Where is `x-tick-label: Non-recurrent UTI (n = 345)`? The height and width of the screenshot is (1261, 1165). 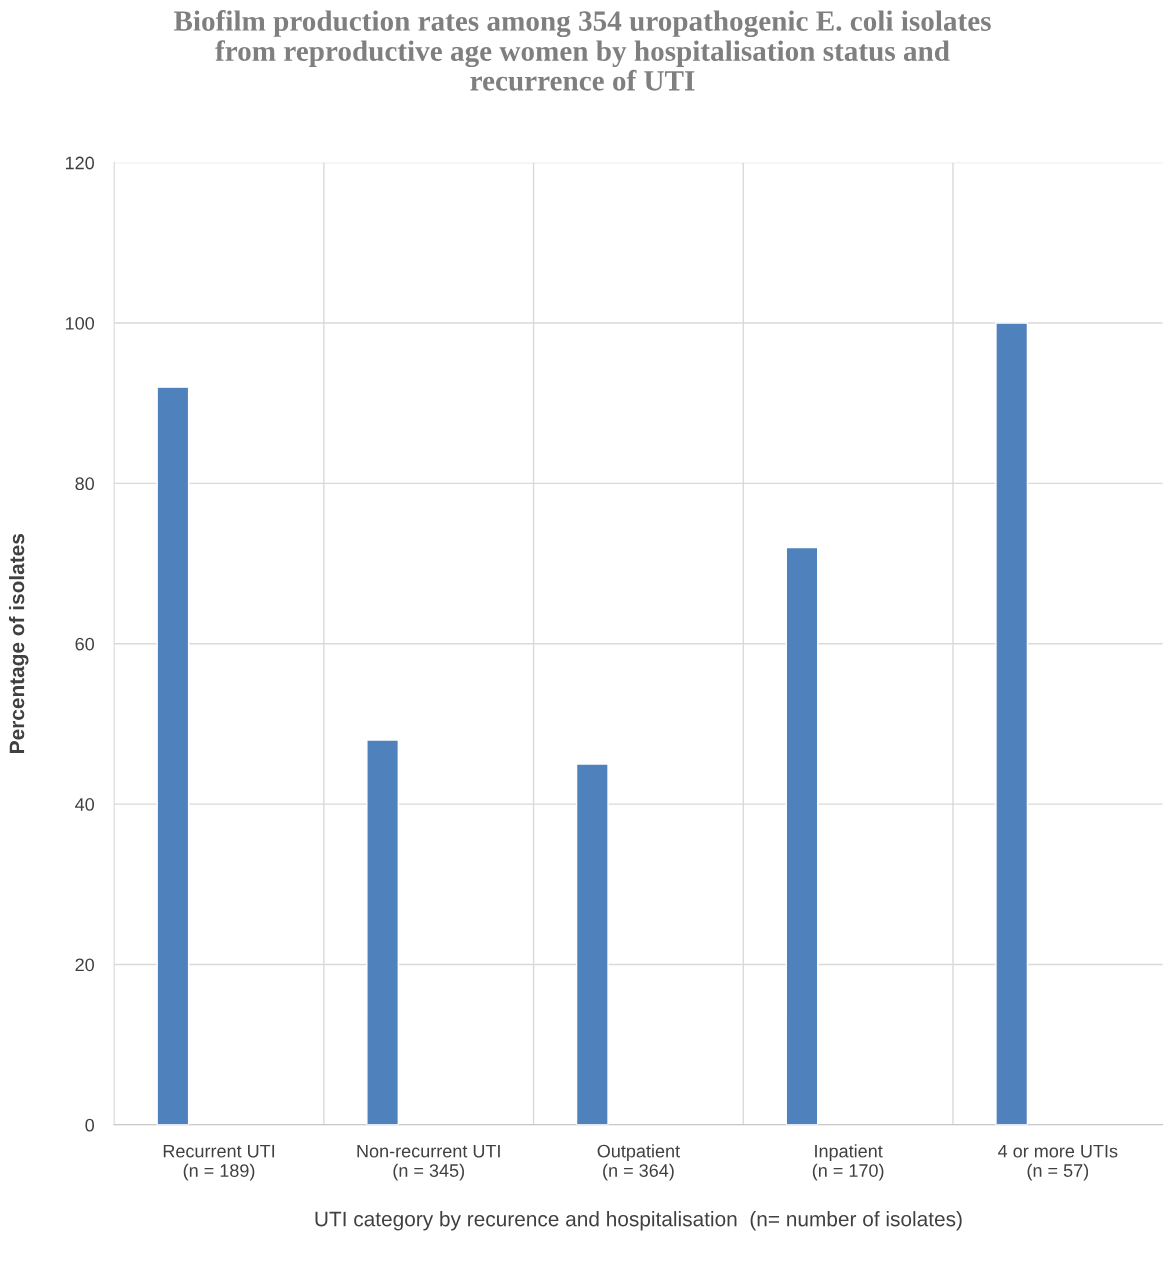 x-tick-label: Non-recurrent UTI (n = 345) is located at coordinates (428, 1162).